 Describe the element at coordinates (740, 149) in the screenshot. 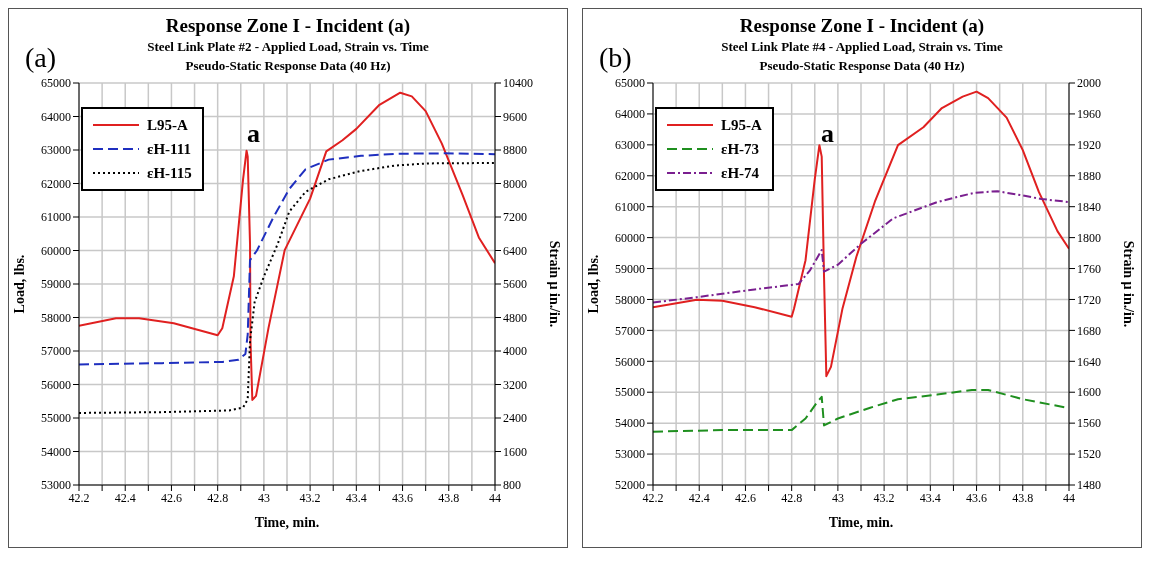

I see `legend-label: εH-73` at that location.